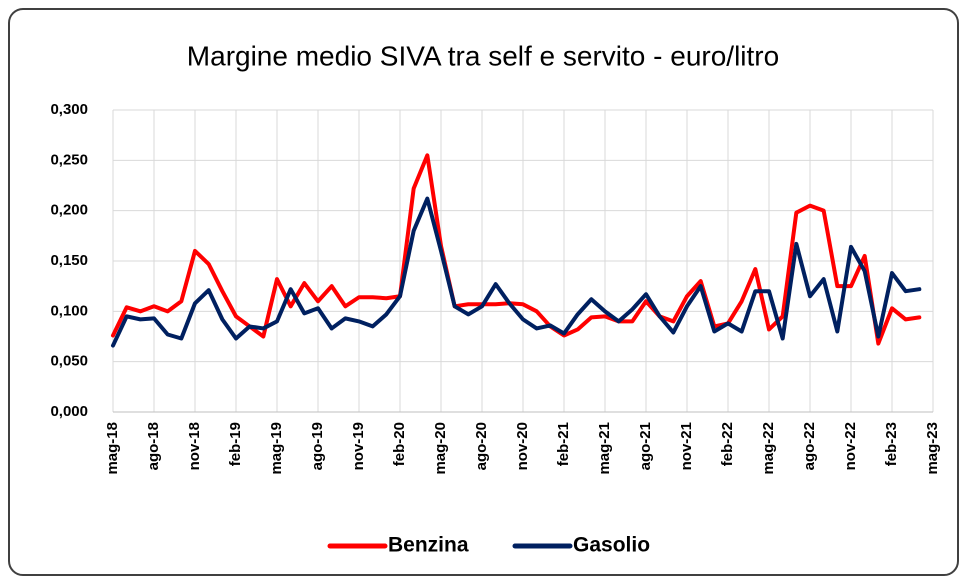 The width and height of the screenshot is (967, 584). Describe the element at coordinates (276, 448) in the screenshot. I see `x-tick-label: mag-19` at that location.